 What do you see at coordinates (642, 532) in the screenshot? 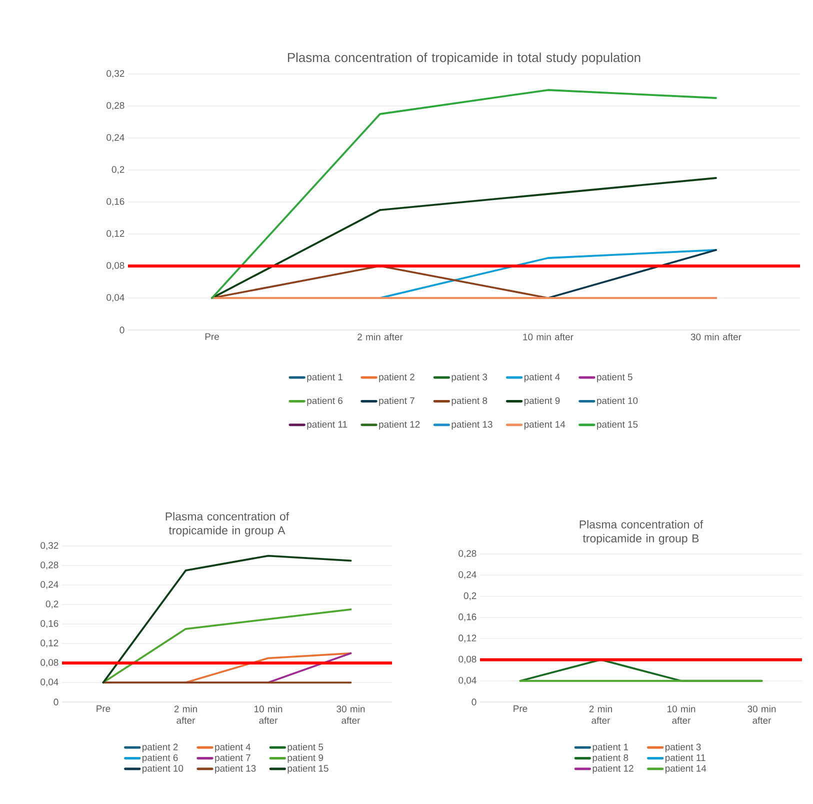
I see `chart-title: Plasma concentration of tropicamide in group B` at bounding box center [642, 532].